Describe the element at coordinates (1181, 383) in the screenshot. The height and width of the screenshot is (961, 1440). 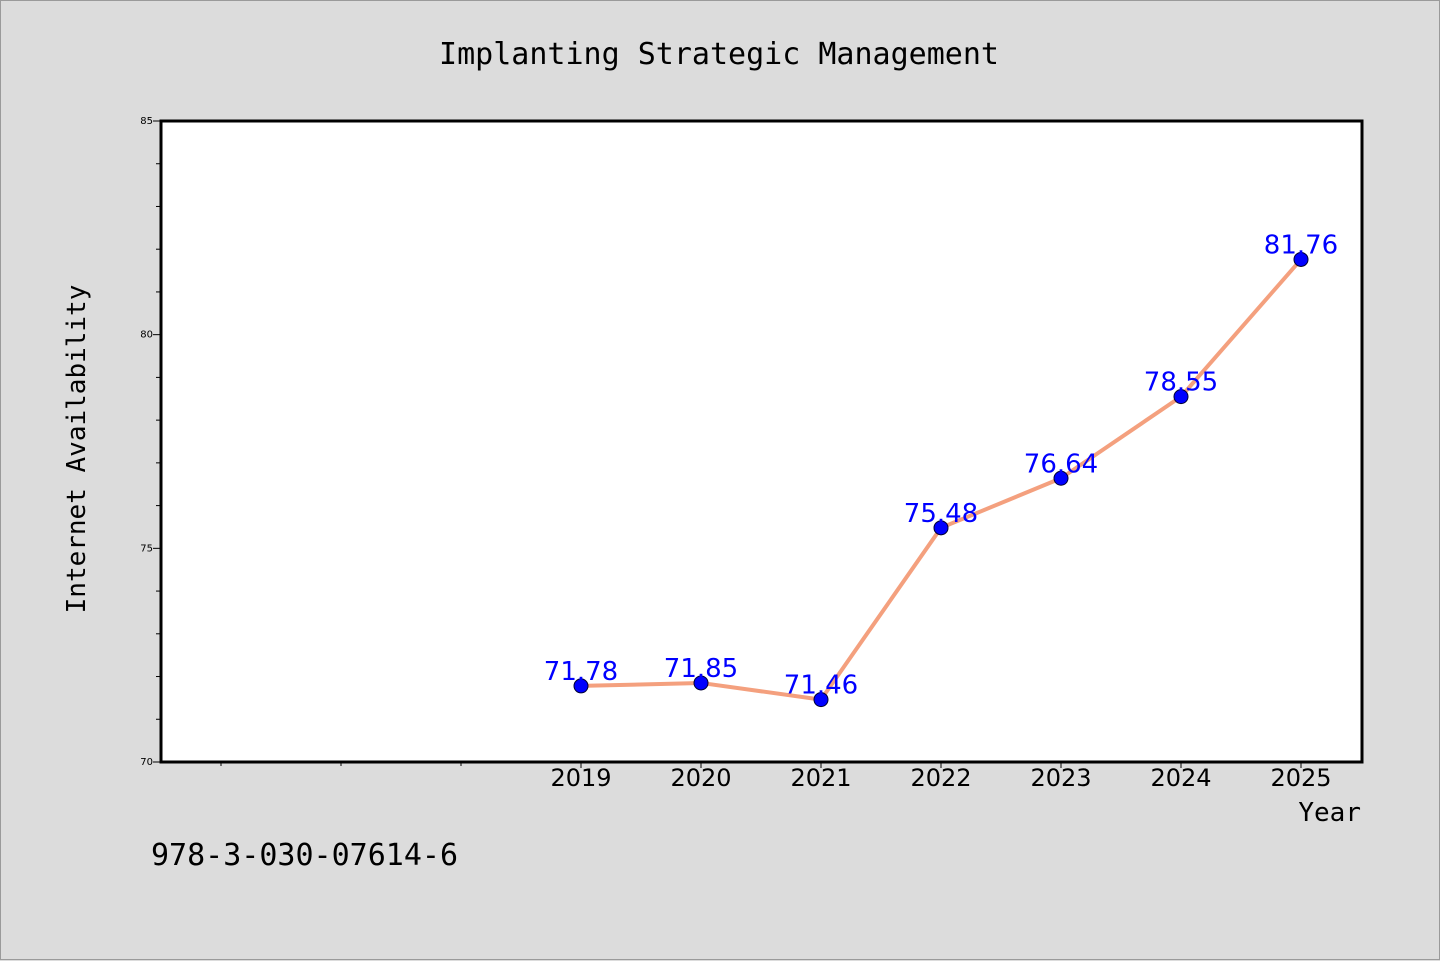
I see `data-label: 78.55` at that location.